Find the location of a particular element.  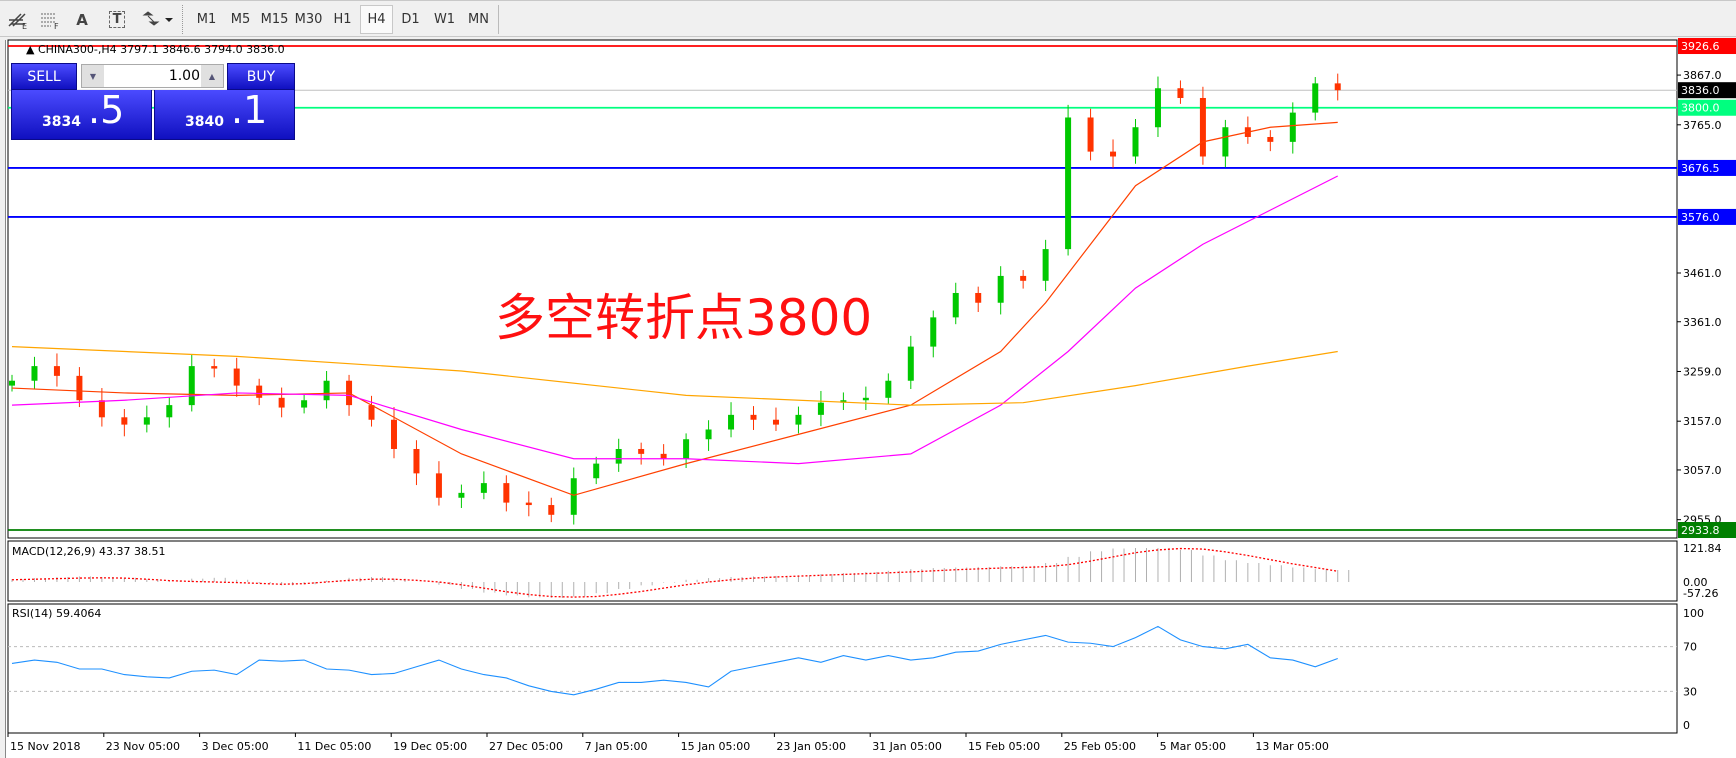

sell-button: SELL is located at coordinates (44, 76).